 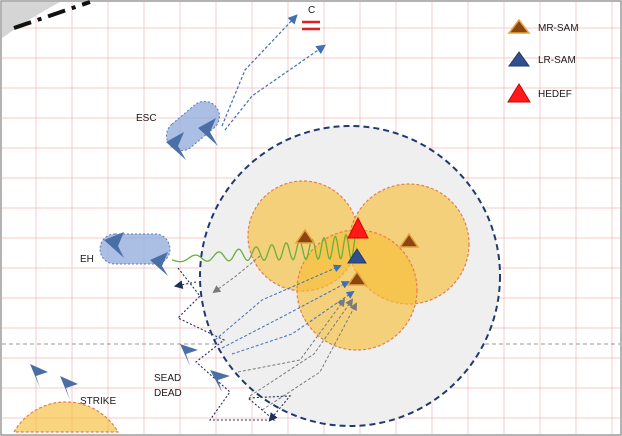 What do you see at coordinates (519, 59) in the screenshot?
I see `legend-lr-sam-icon` at bounding box center [519, 59].